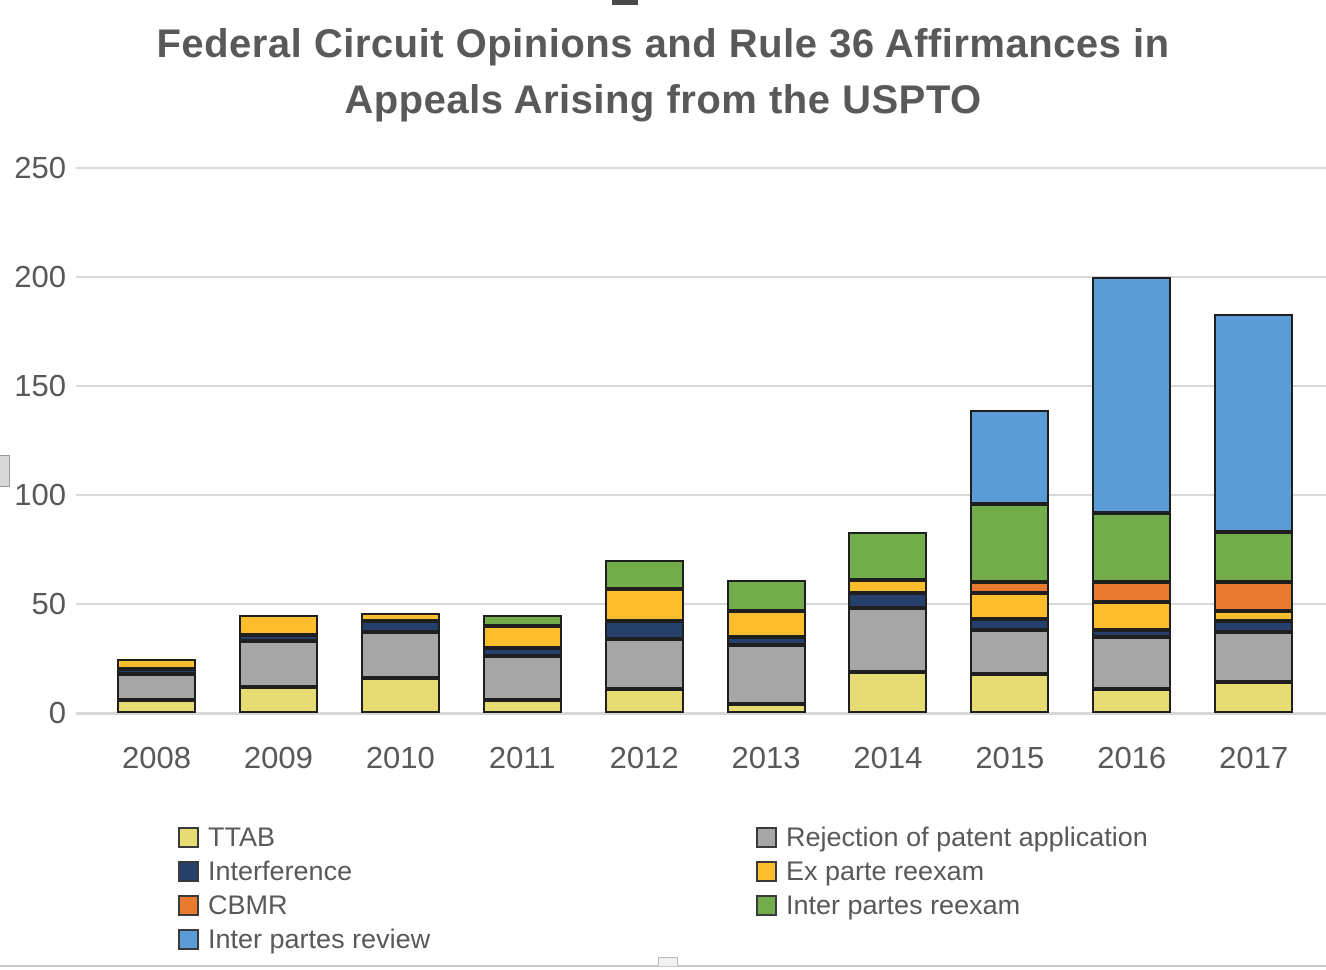  I want to click on x-axis-tick-label: 2016, so click(1132, 757).